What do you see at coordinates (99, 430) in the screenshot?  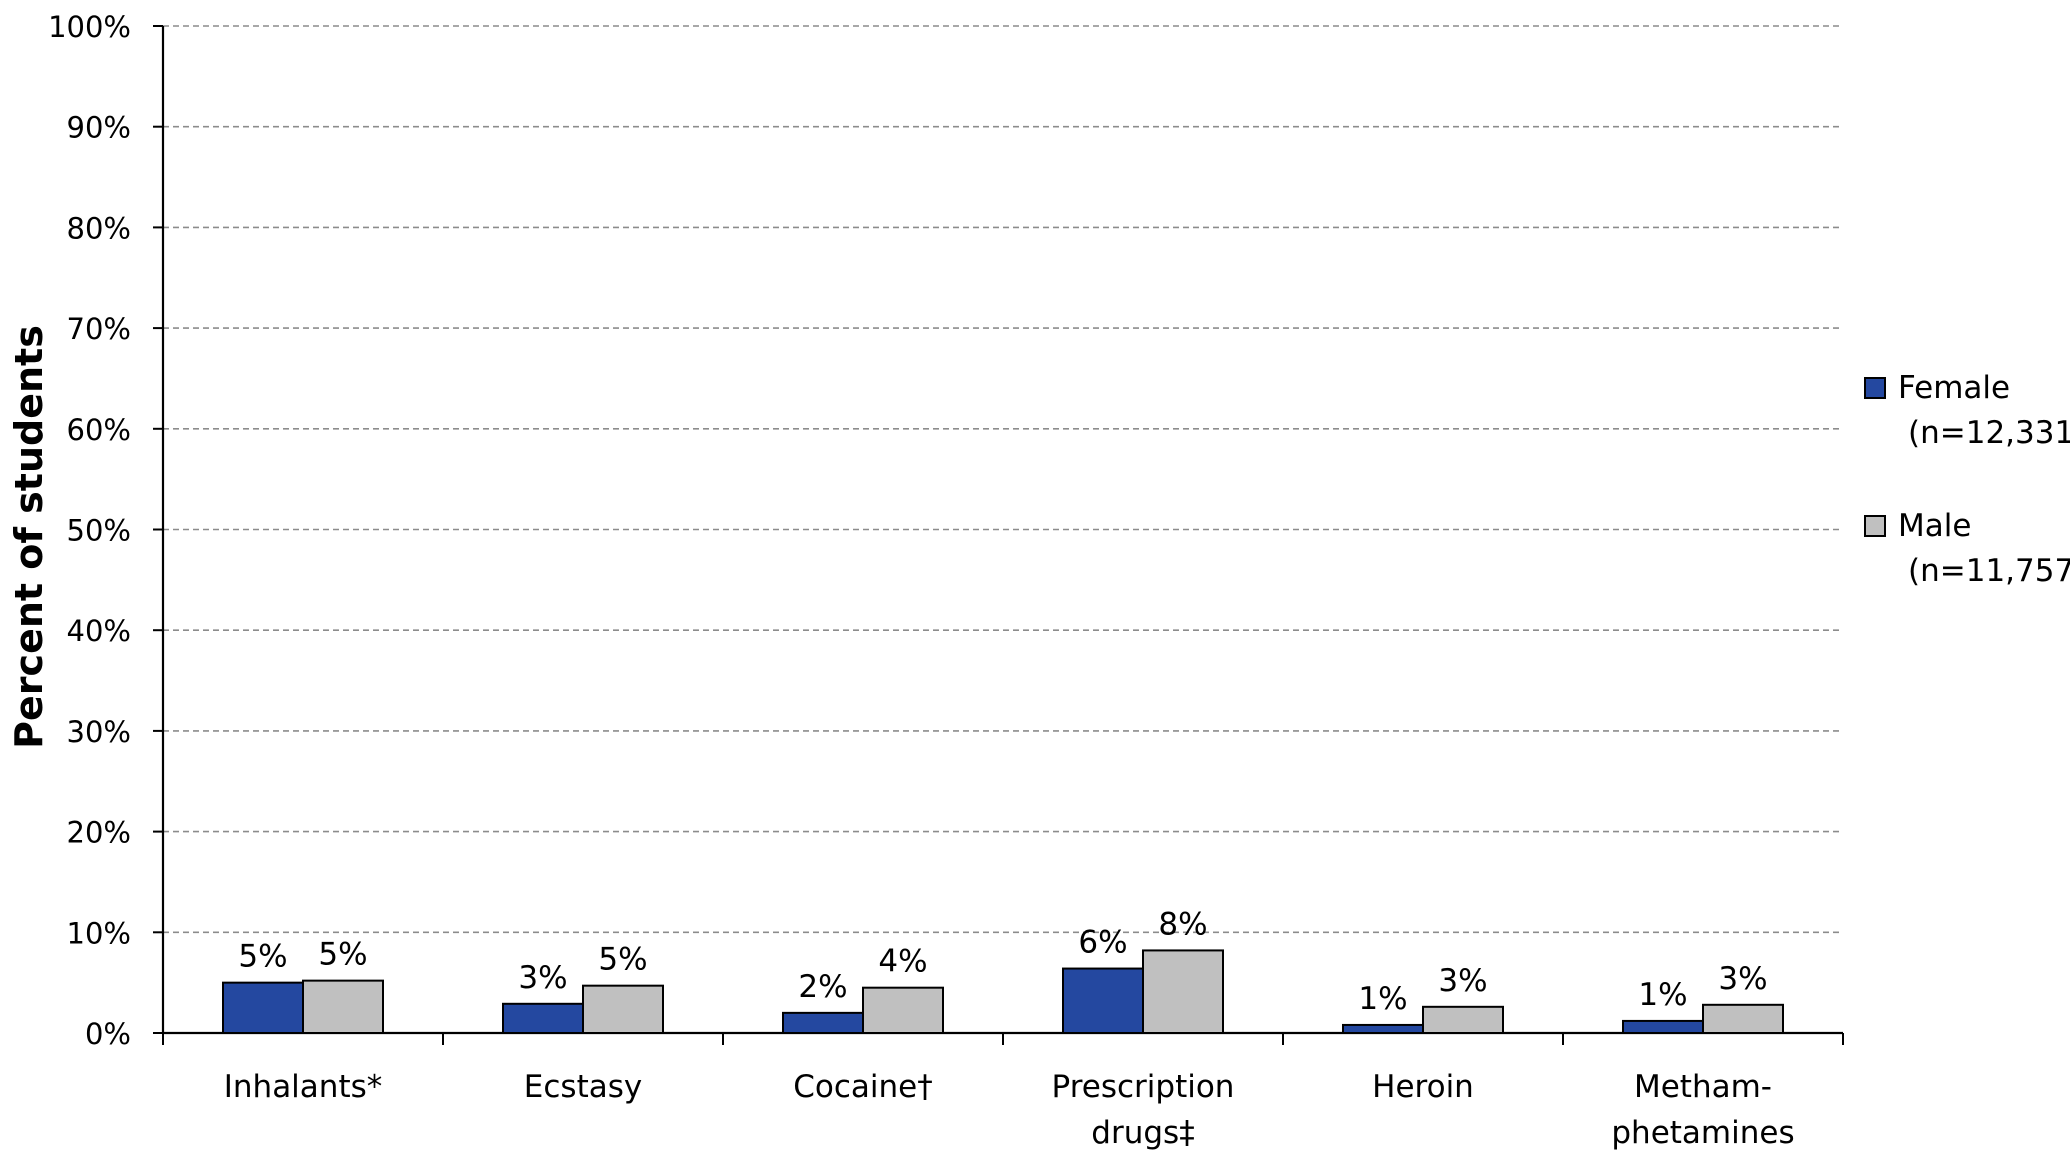 I see `y-tick-label: 60%` at bounding box center [99, 430].